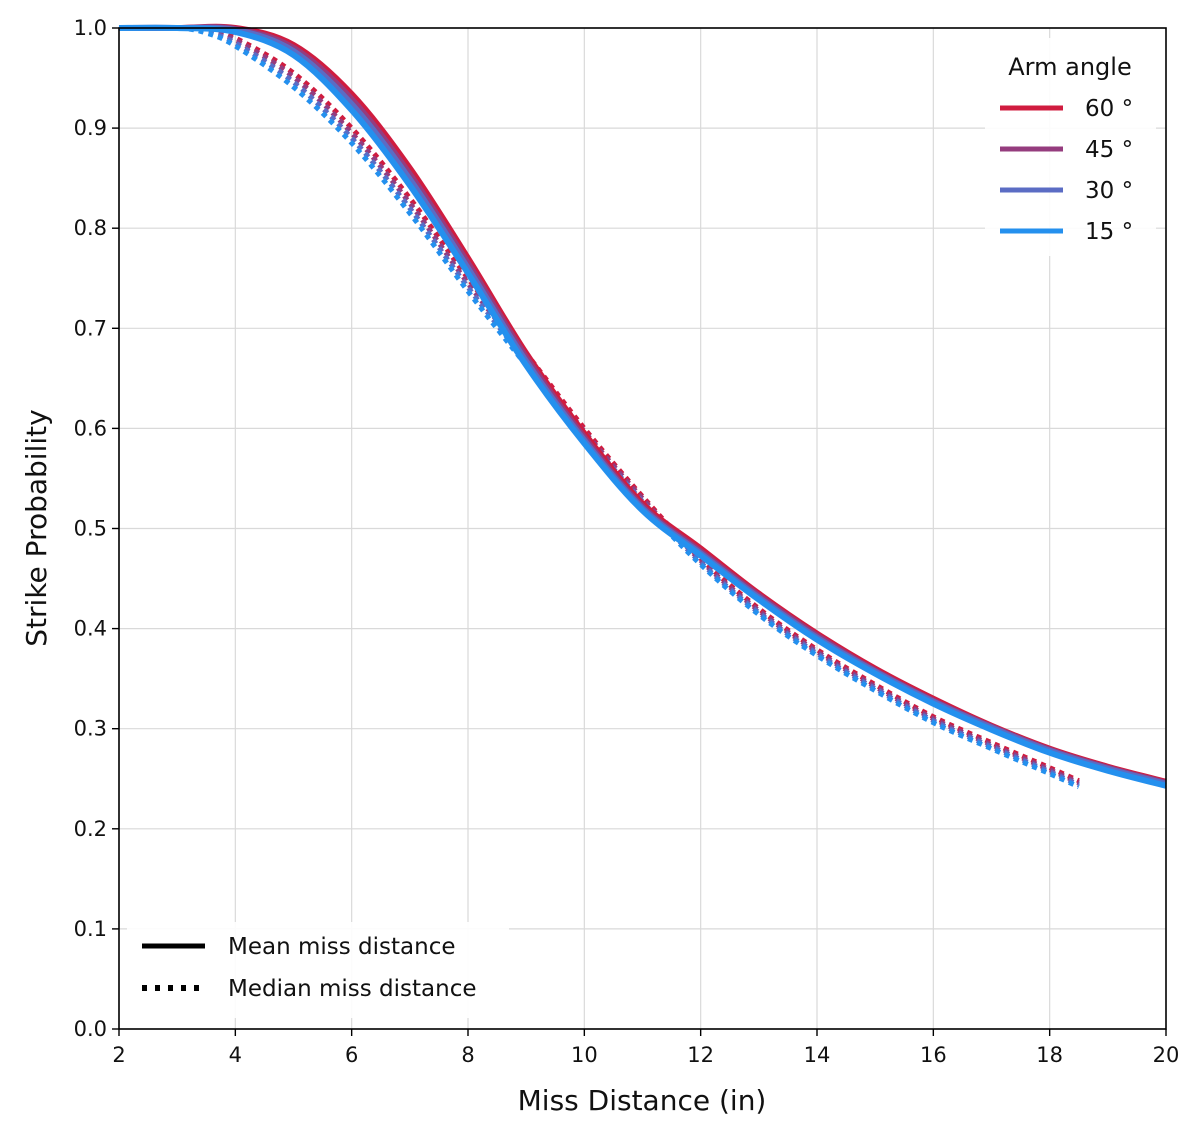 This screenshot has width=1200, height=1134. What do you see at coordinates (1109, 150) in the screenshot?
I see `color-legend-label: 45 °` at bounding box center [1109, 150].